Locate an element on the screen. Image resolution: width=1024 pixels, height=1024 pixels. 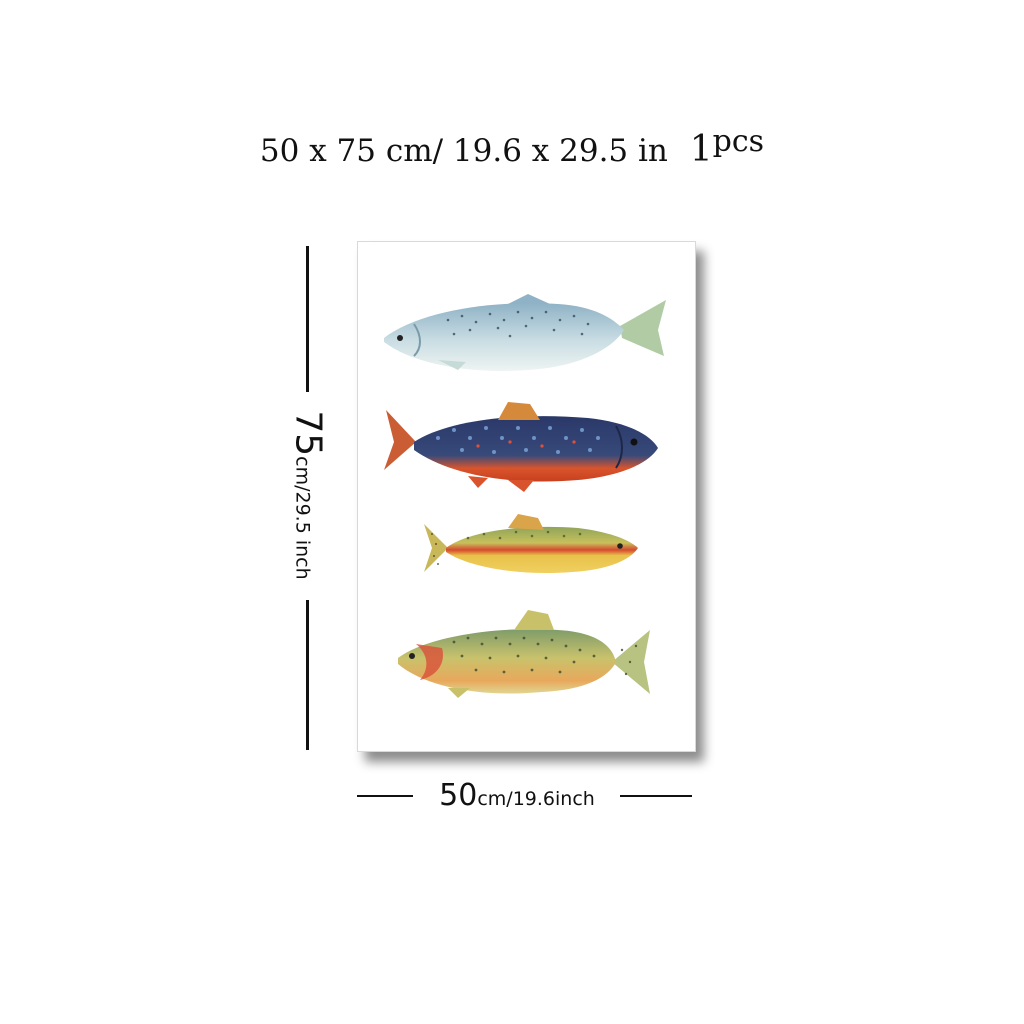
height-unit: cm/29.5 inch is located at coordinates (302, 518).